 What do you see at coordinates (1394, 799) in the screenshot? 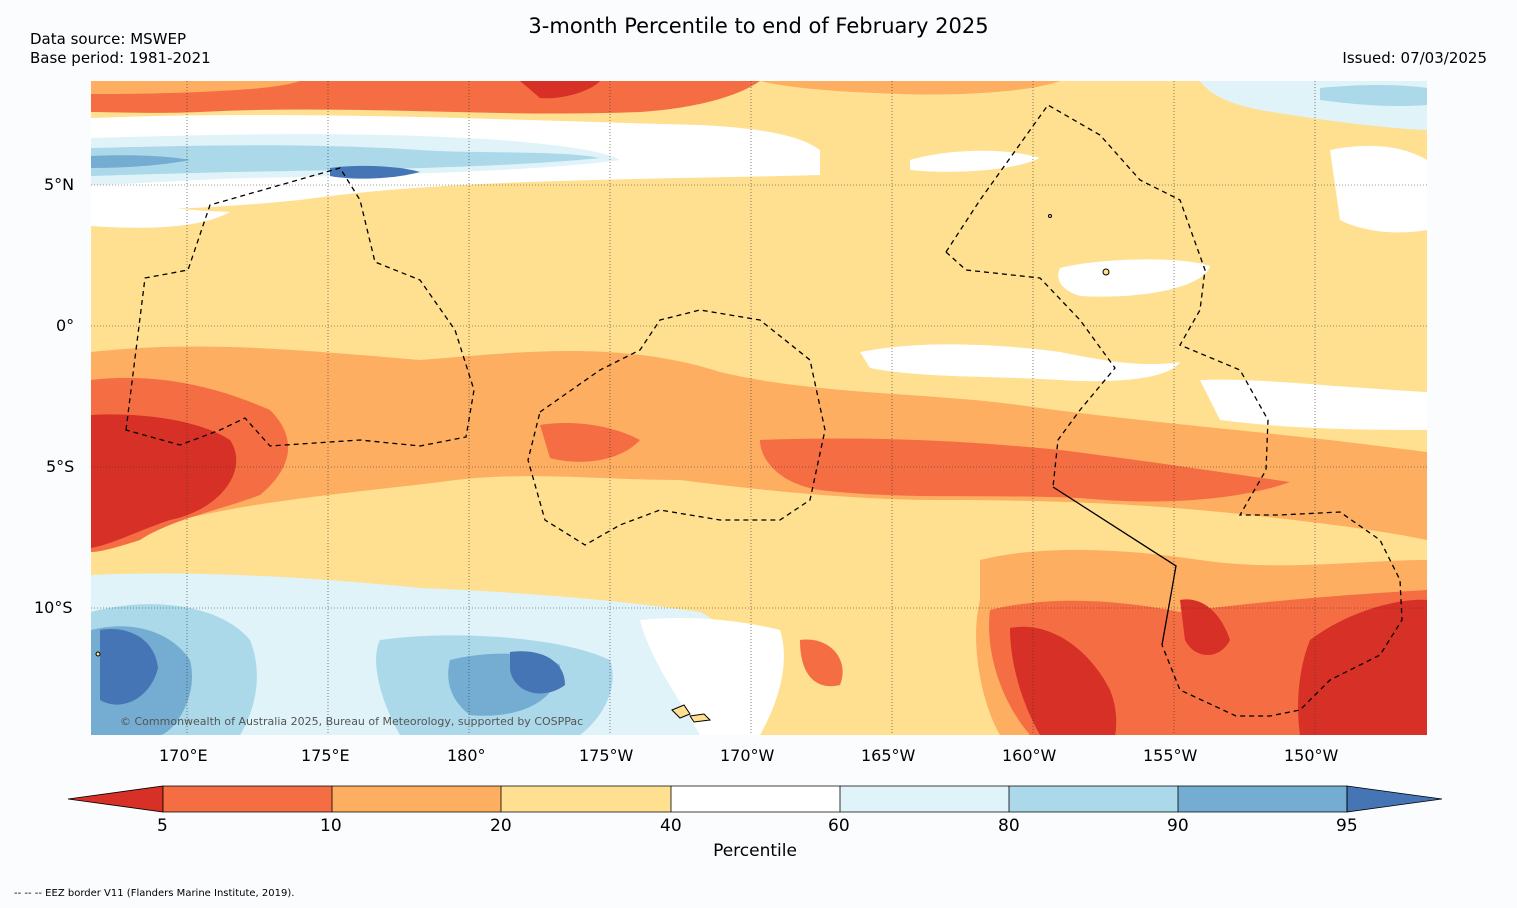
I see `colorbar-extend-high` at bounding box center [1394, 799].